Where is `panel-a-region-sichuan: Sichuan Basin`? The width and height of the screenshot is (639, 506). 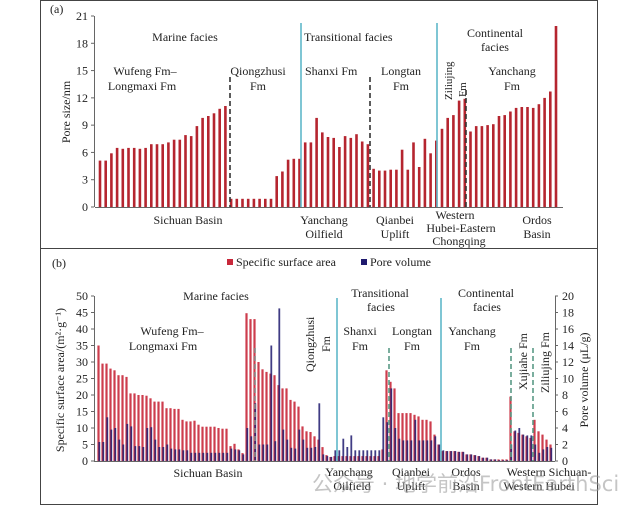
panel-a-region-sichuan: Sichuan Basin is located at coordinates (188, 220).